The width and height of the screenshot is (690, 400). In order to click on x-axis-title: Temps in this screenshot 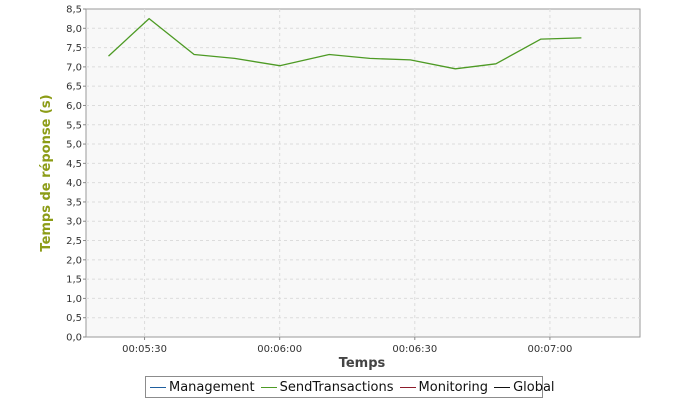, I will do `click(362, 363)`.